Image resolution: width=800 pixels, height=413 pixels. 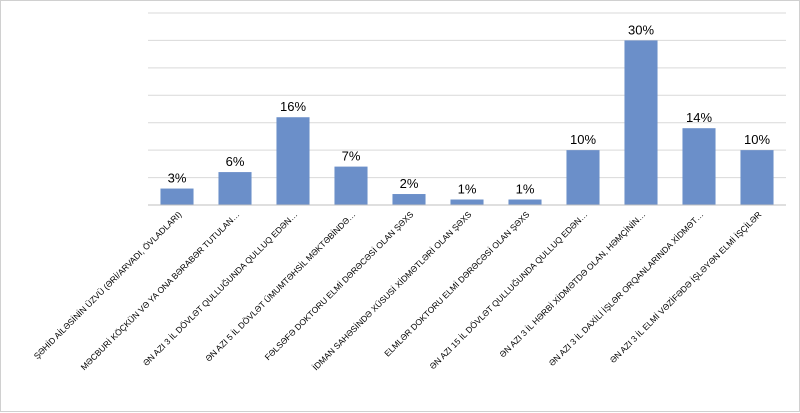 I want to click on data-label: 14%, so click(x=699, y=117).